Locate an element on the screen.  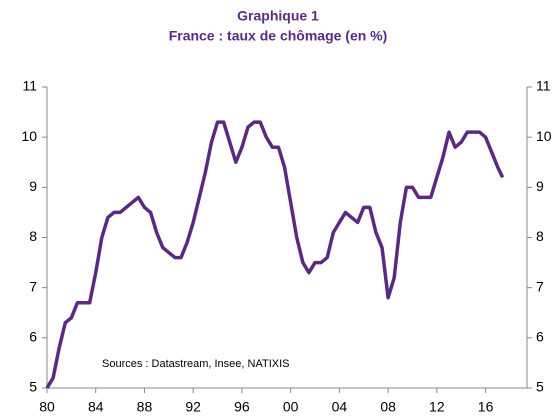
y2-tick-label: 7 is located at coordinates (540, 286).